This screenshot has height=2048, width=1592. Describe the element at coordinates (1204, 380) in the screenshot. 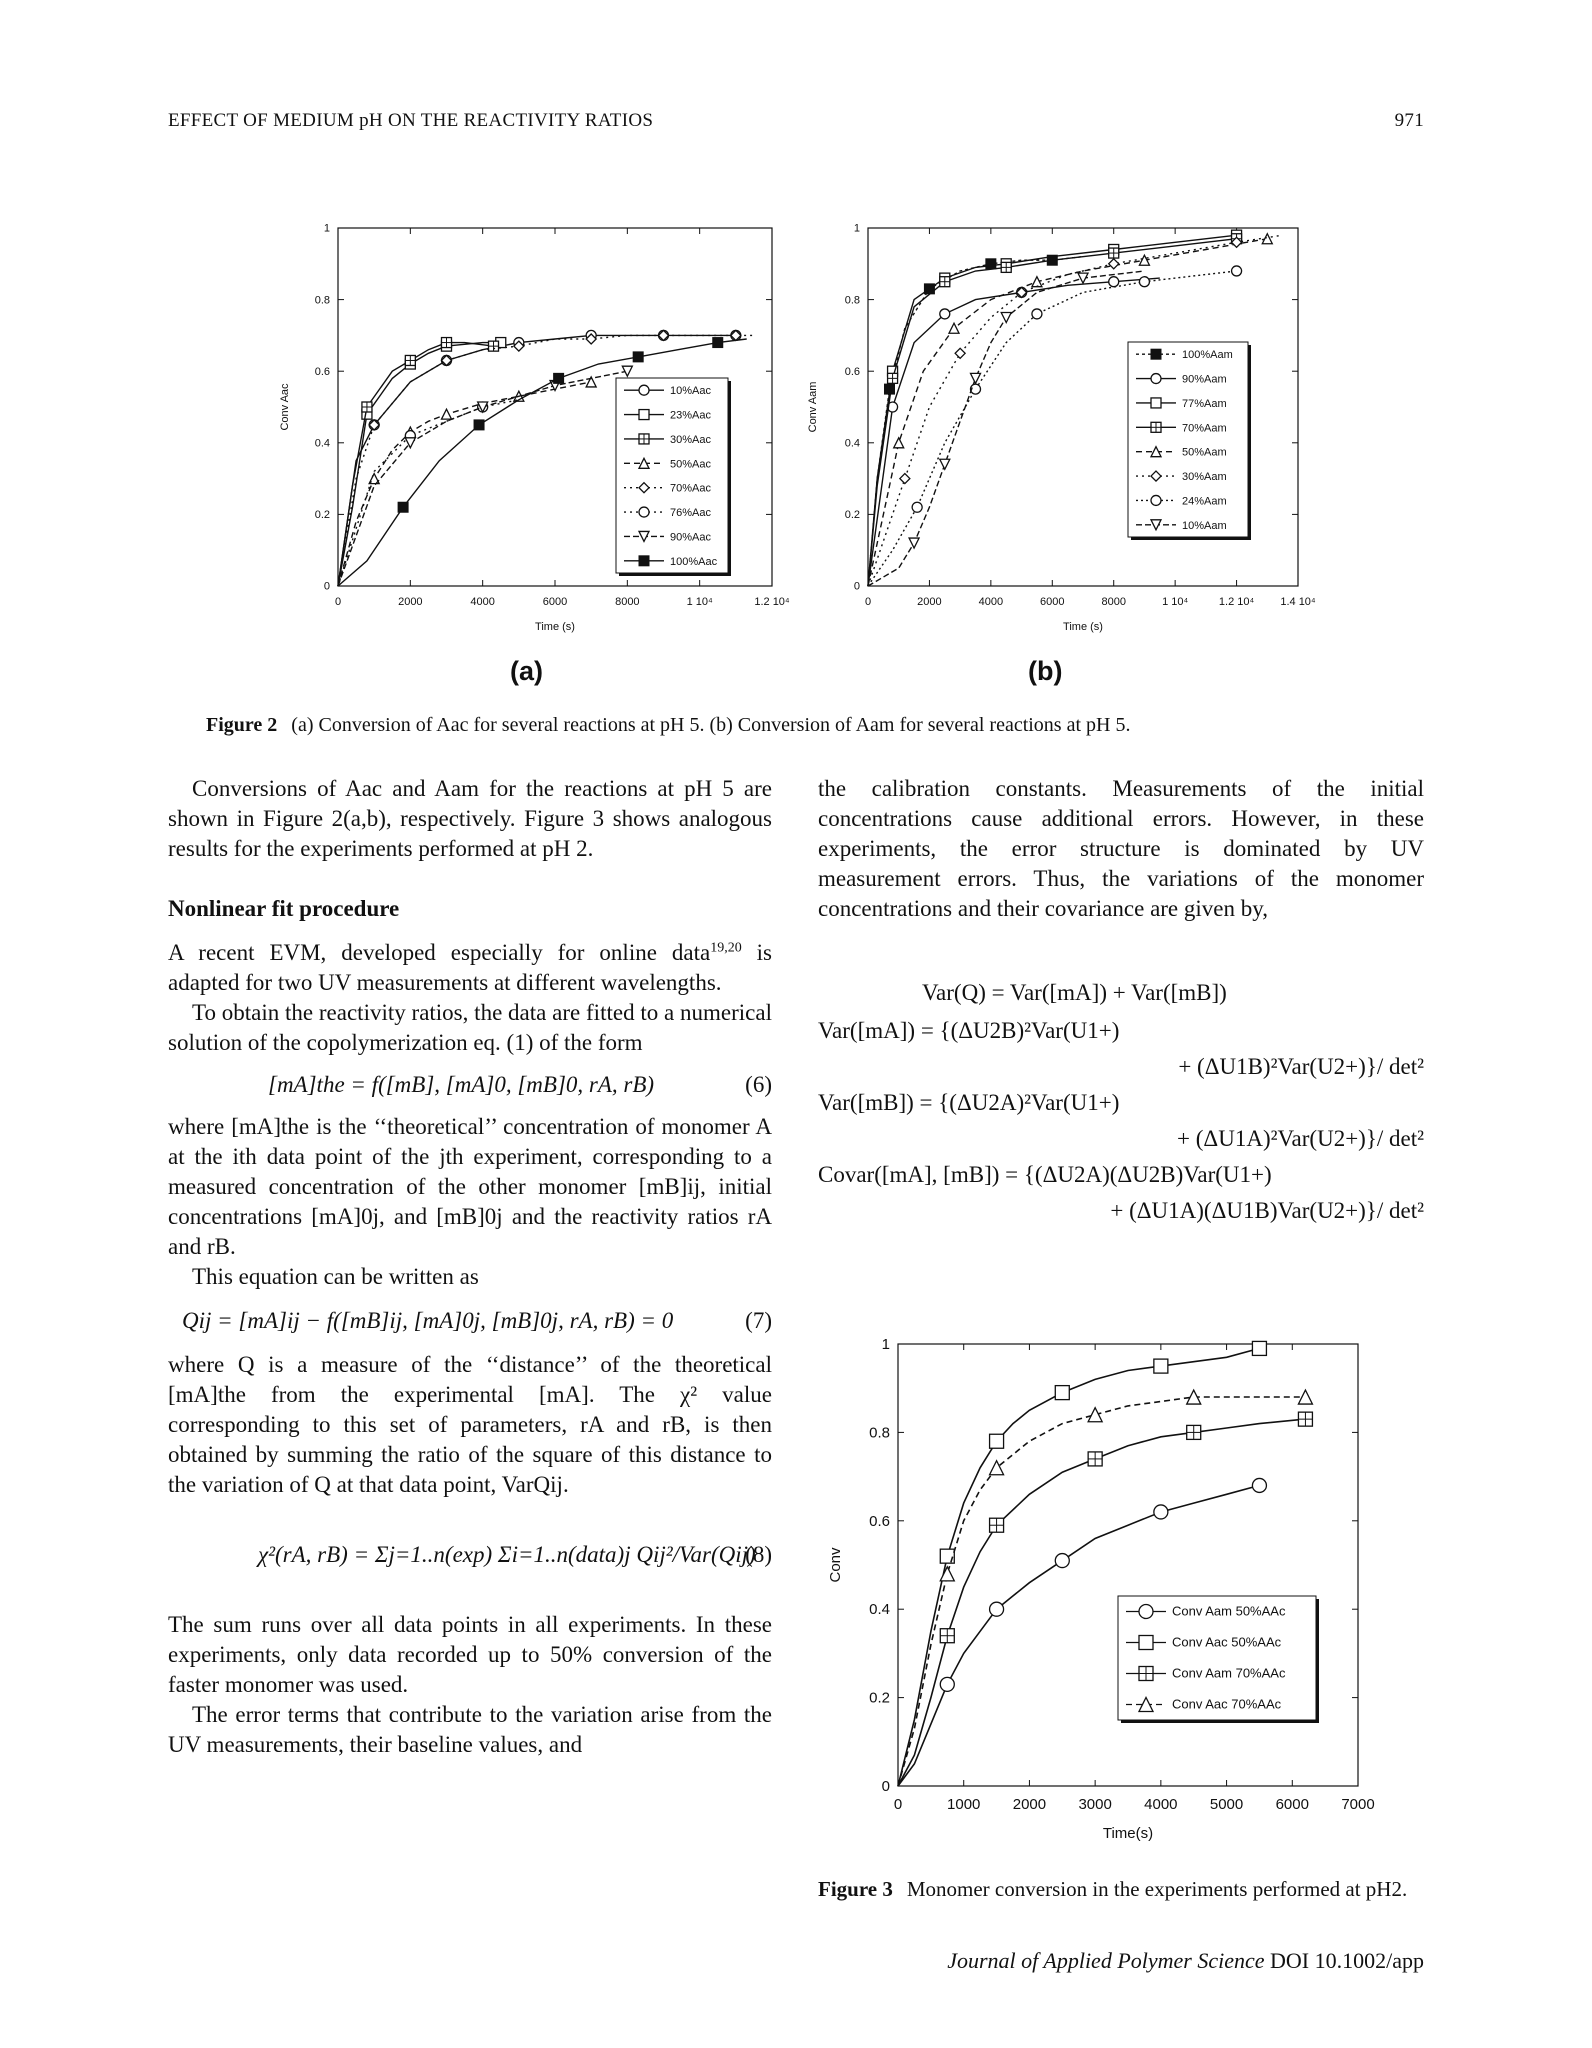

I see `legend-entry: 90%Aam` at that location.